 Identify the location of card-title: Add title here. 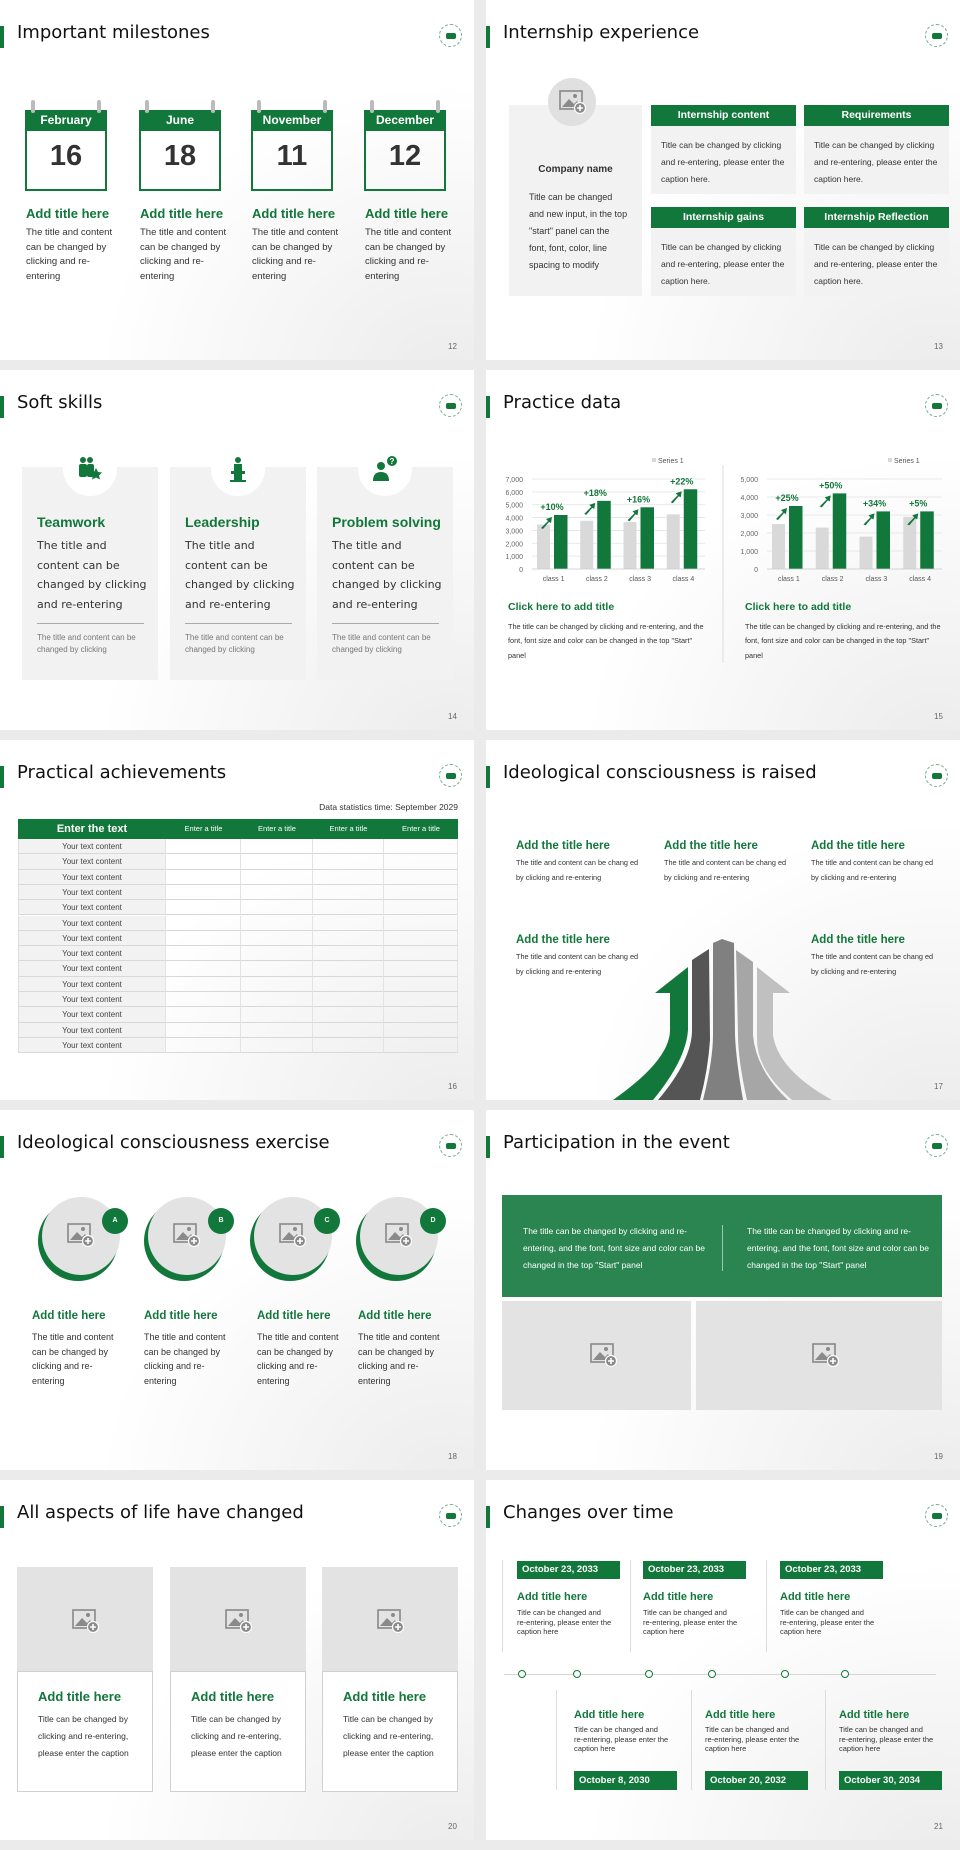
(385, 1696).